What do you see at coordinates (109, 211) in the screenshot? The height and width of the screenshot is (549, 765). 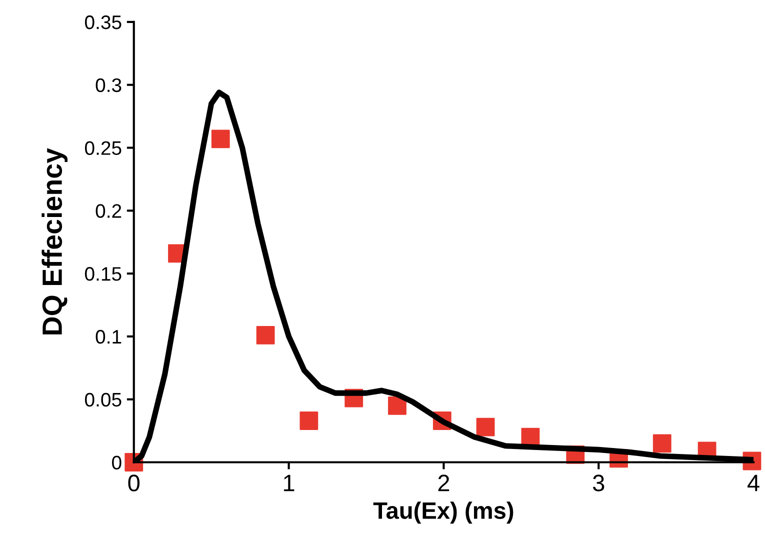 I see `y-tick-label: 0.2` at bounding box center [109, 211].